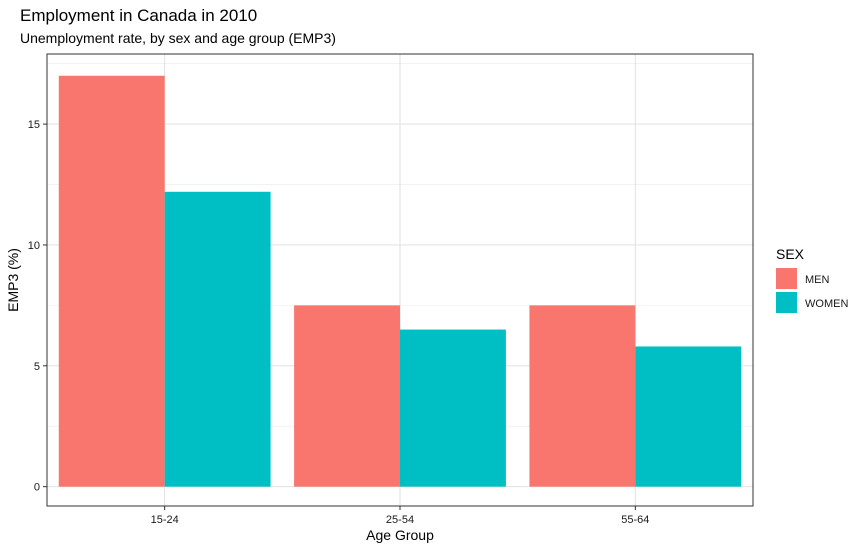 The height and width of the screenshot is (556, 866). Describe the element at coordinates (400, 535) in the screenshot. I see `x-axis-title: Age Group` at that location.